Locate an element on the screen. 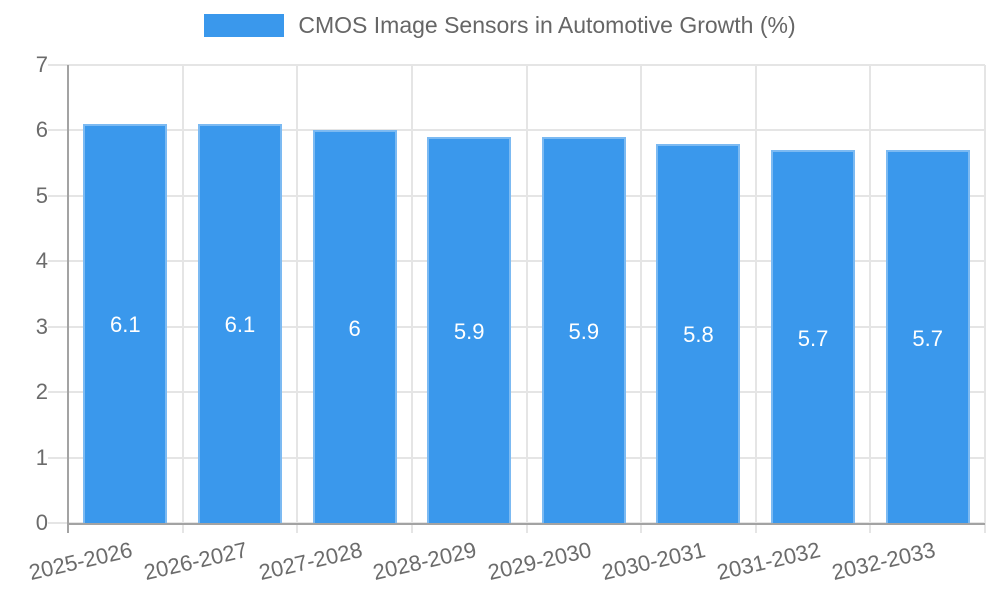 This screenshot has width=1000, height=600. y-tick-label: 1 is located at coordinates (41, 457).